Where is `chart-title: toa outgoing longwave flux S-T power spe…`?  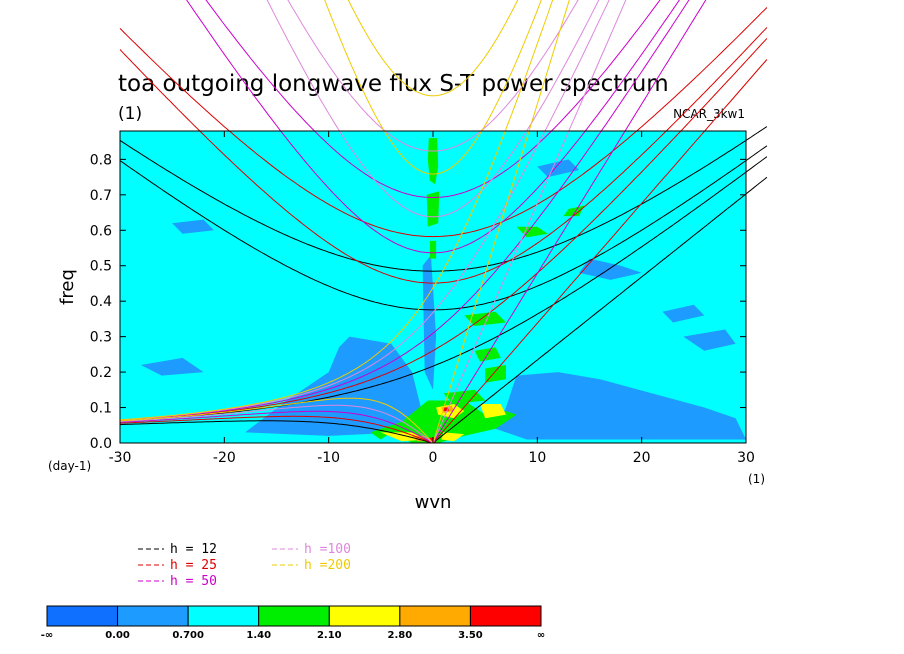
chart-title: toa outgoing longwave flux S-T power spe… is located at coordinates (393, 84).